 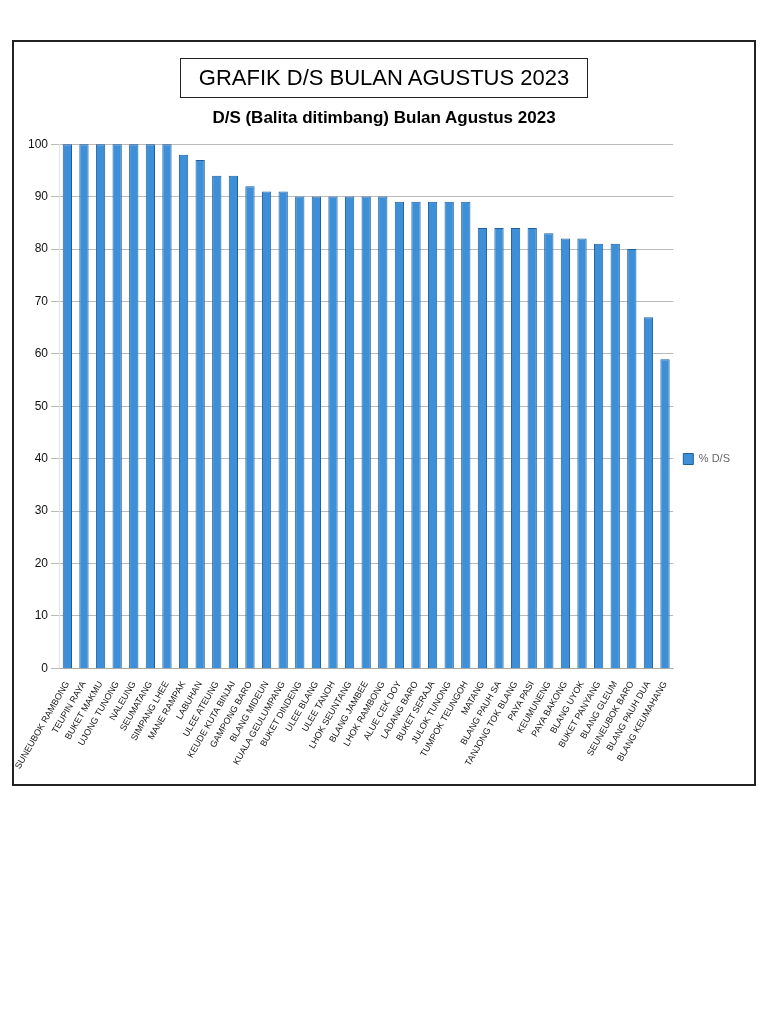 I want to click on y-tick-label: 20, so click(x=41, y=562).